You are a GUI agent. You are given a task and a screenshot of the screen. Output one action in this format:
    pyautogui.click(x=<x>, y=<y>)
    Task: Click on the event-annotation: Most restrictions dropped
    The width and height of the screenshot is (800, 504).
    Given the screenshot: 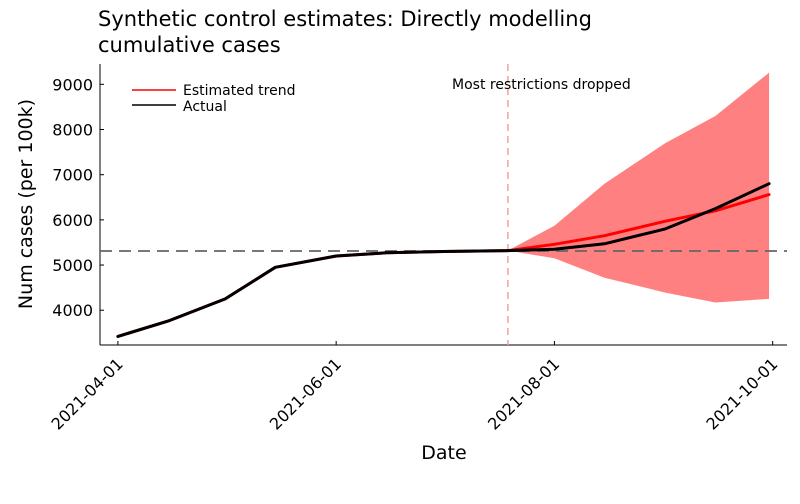 What is the action you would take?
    pyautogui.click(x=541, y=85)
    